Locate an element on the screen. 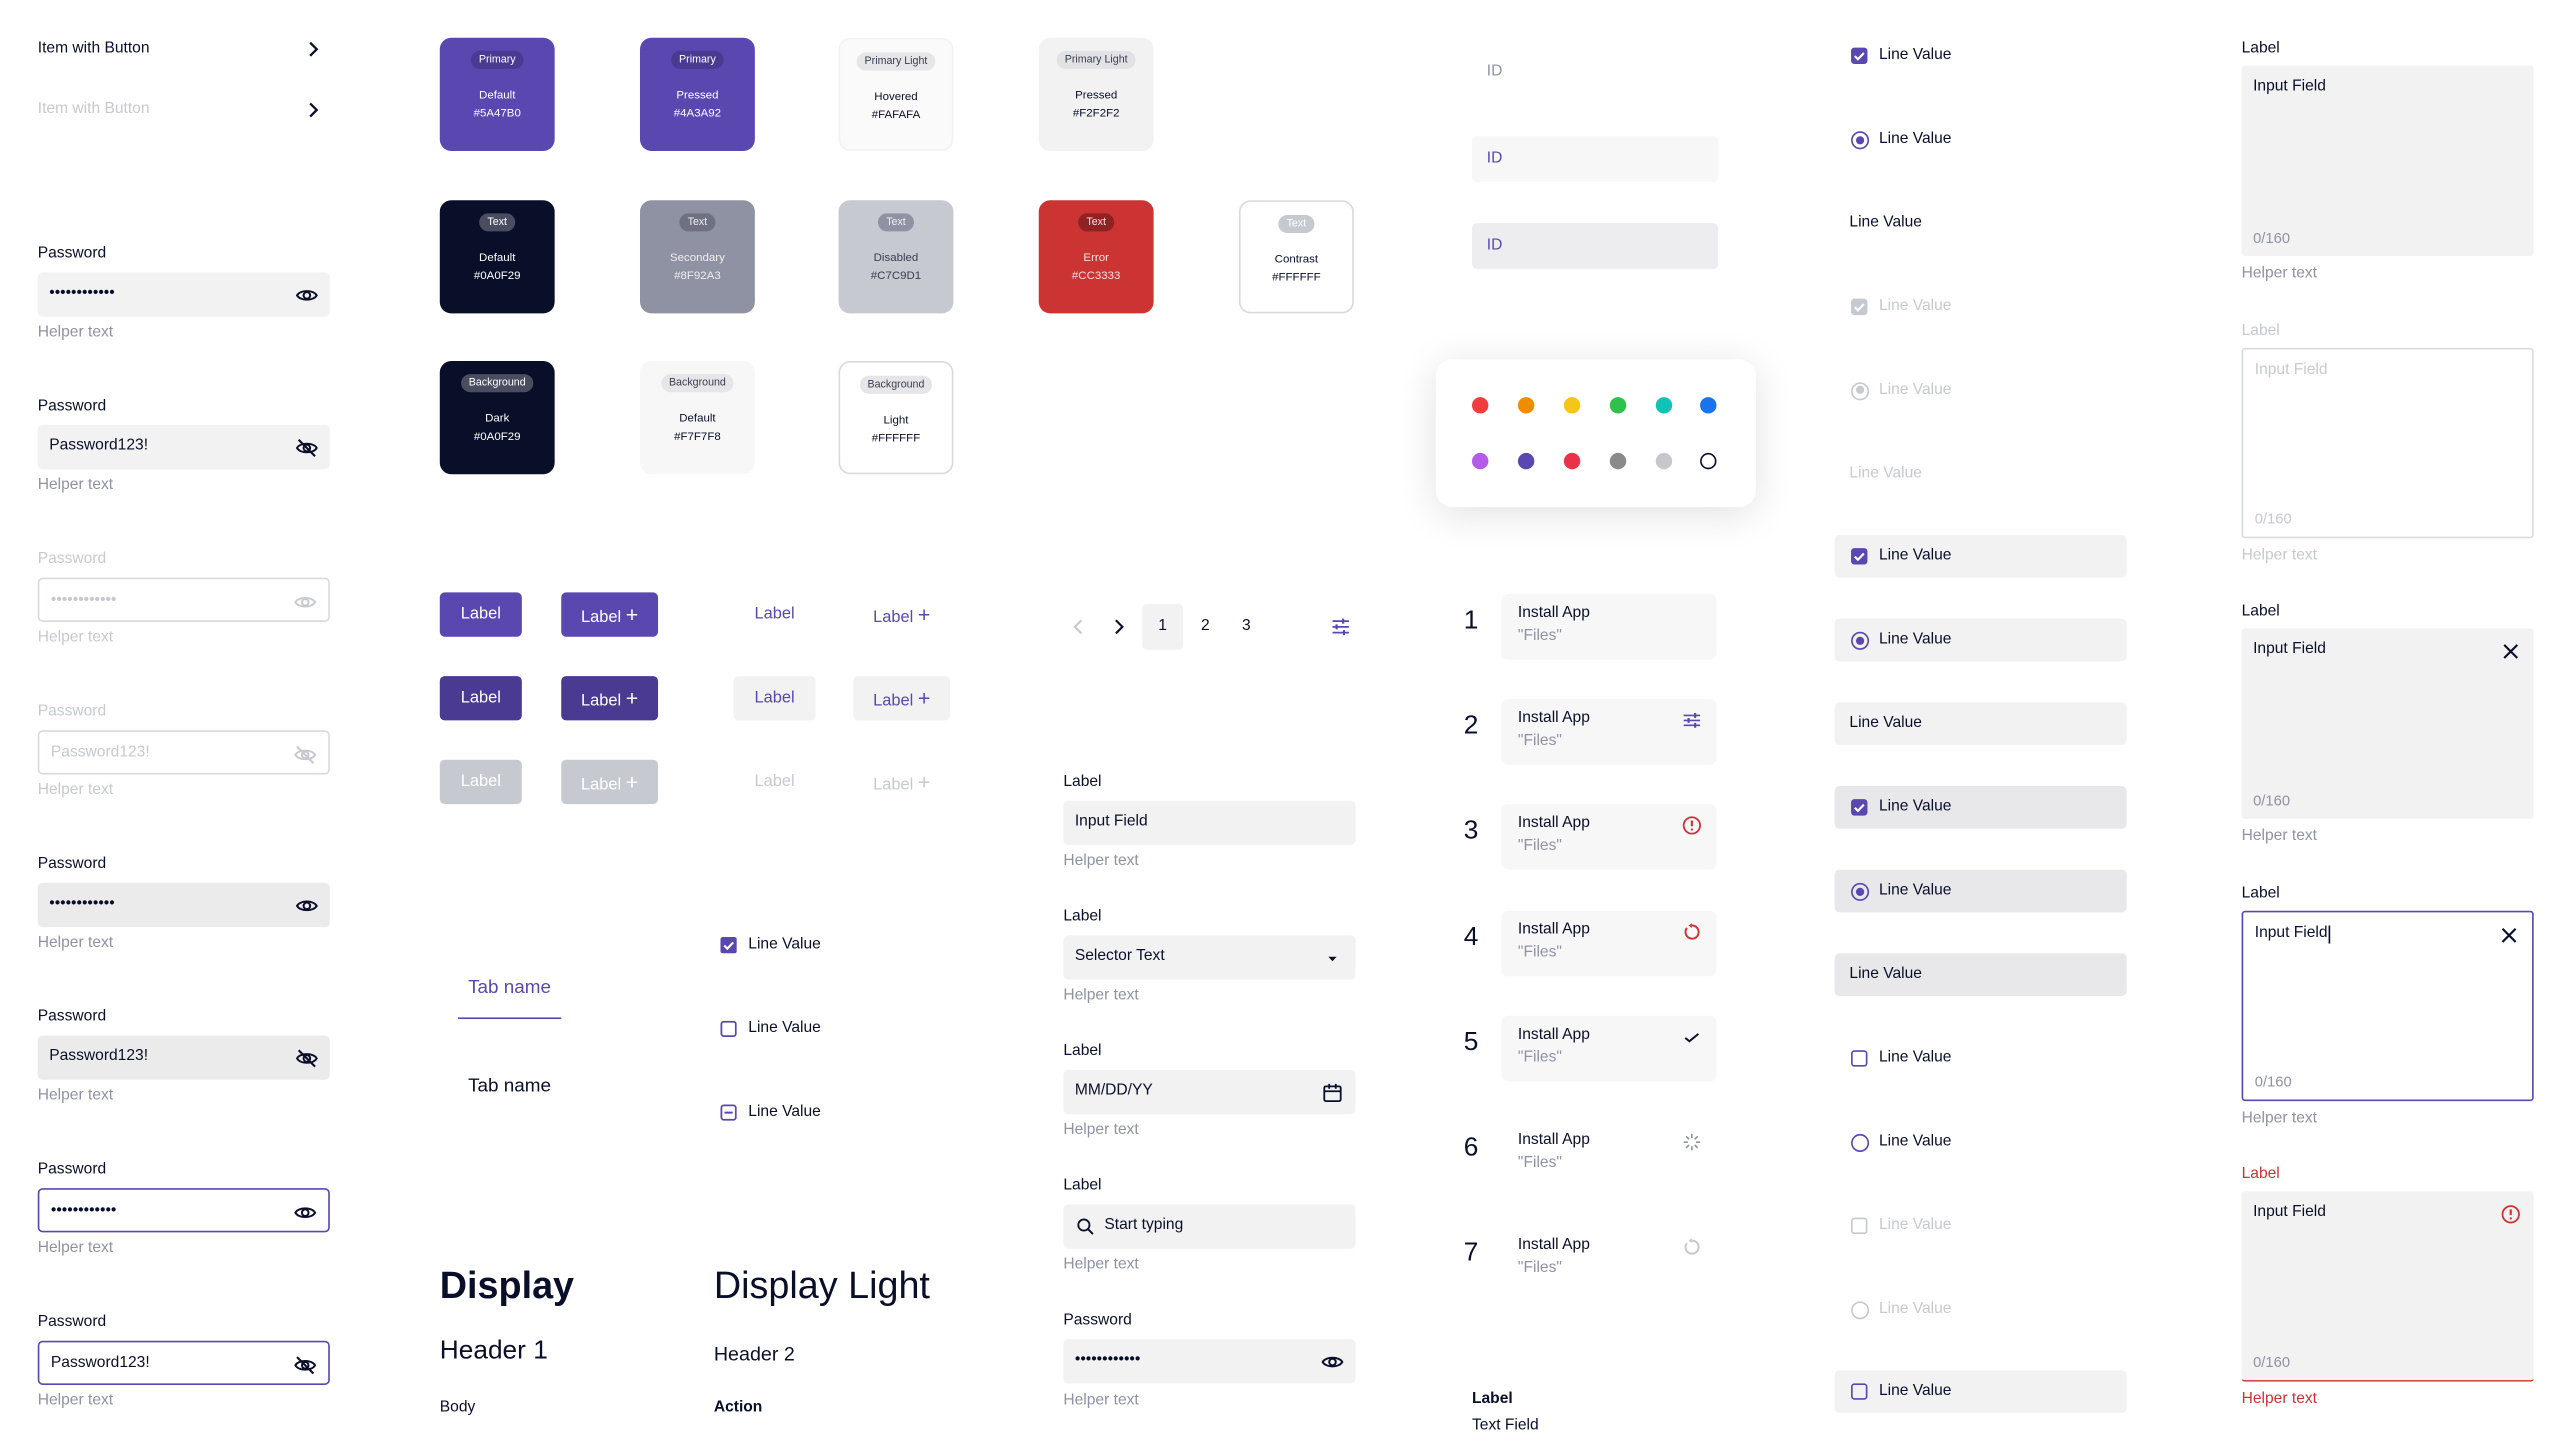 The image size is (2560, 1452). primary-button-with-icon-pressed: Label + is located at coordinates (610, 698).